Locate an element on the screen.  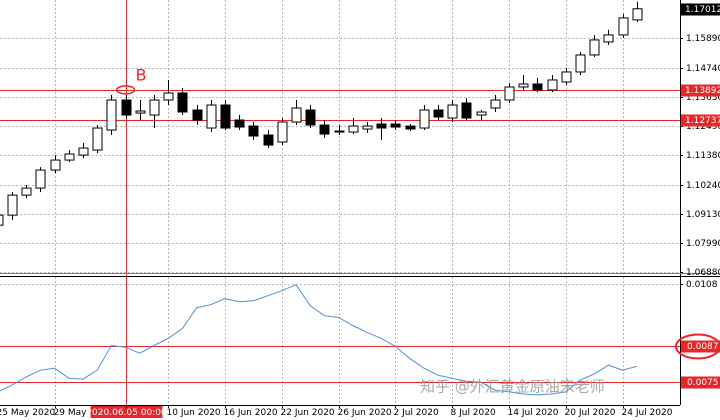
x-tick-label: 22 Jun 2020 is located at coordinates (308, 413).